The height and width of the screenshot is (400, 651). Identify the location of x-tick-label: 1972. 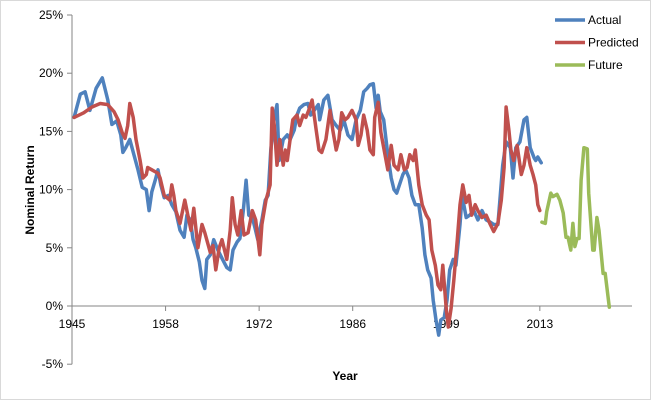
(259, 324).